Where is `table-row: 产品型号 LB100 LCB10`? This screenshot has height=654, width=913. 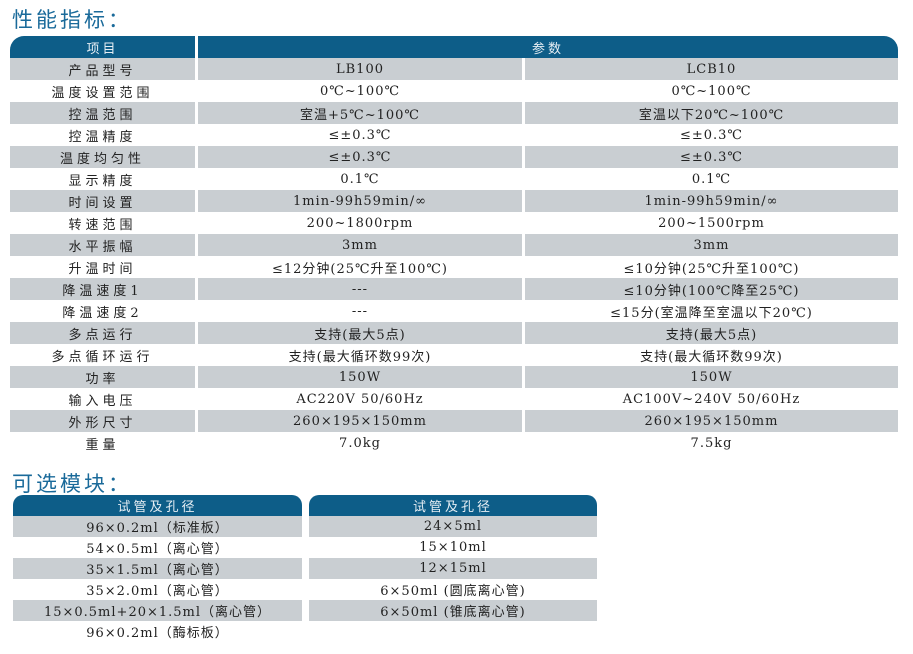
table-row: 产品型号 LB100 LCB10 is located at coordinates (454, 69).